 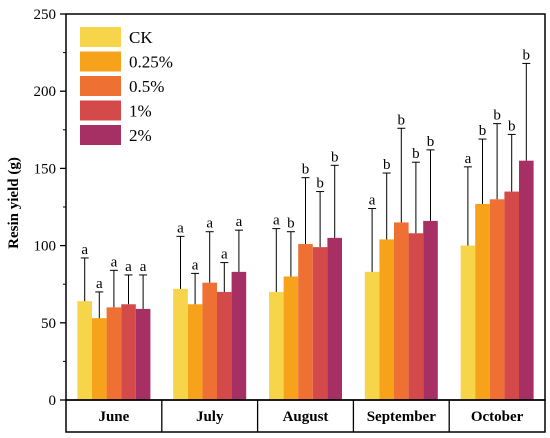 I want to click on y-tick-label: 150, so click(x=45, y=169).